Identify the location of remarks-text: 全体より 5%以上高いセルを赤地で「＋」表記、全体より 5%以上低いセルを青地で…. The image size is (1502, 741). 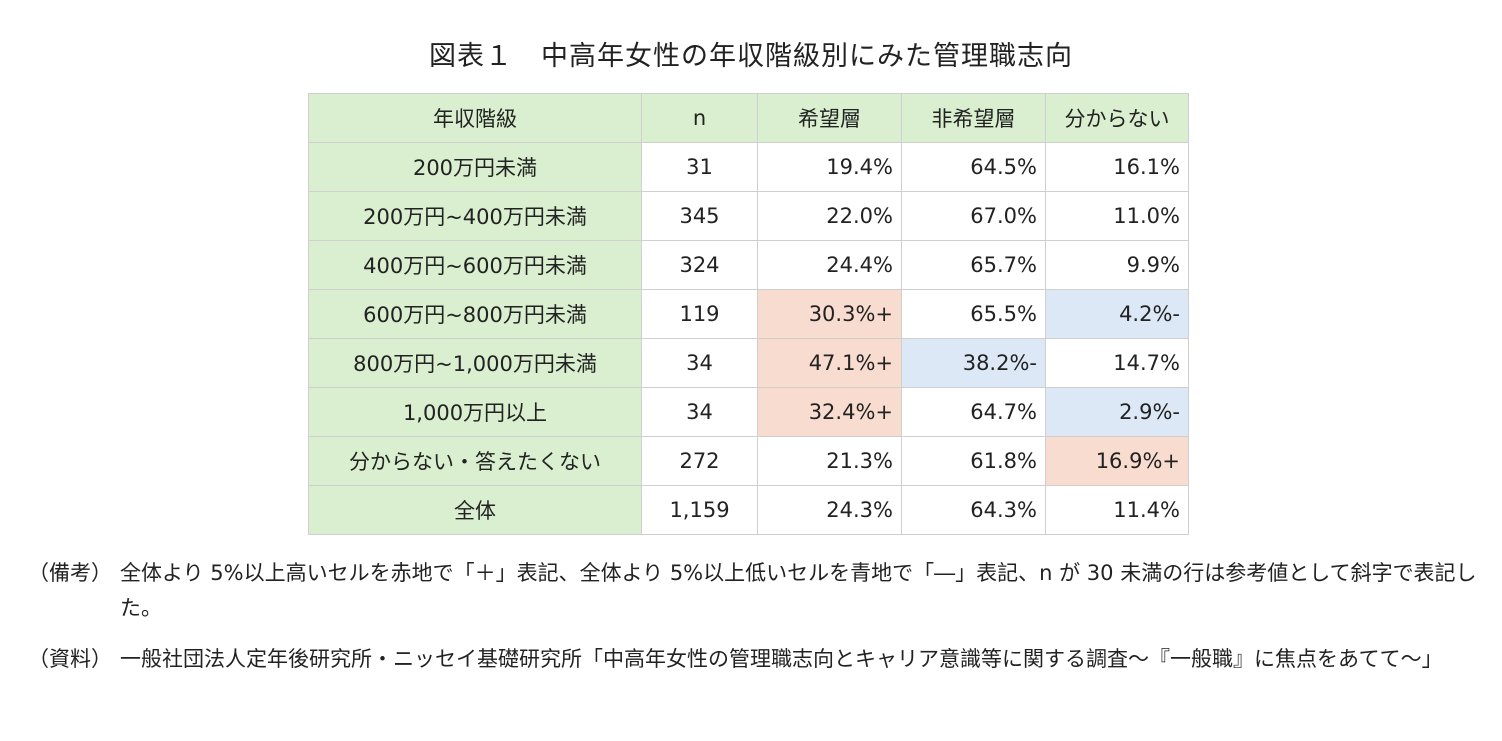
(798, 590).